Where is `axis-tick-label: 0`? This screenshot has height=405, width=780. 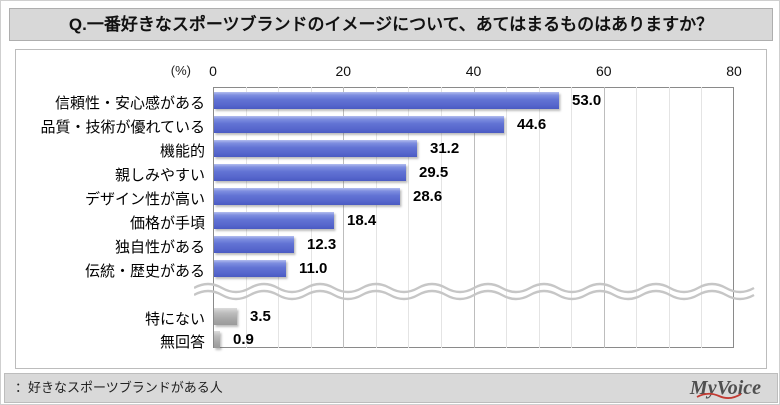 axis-tick-label: 0 is located at coordinates (213, 71).